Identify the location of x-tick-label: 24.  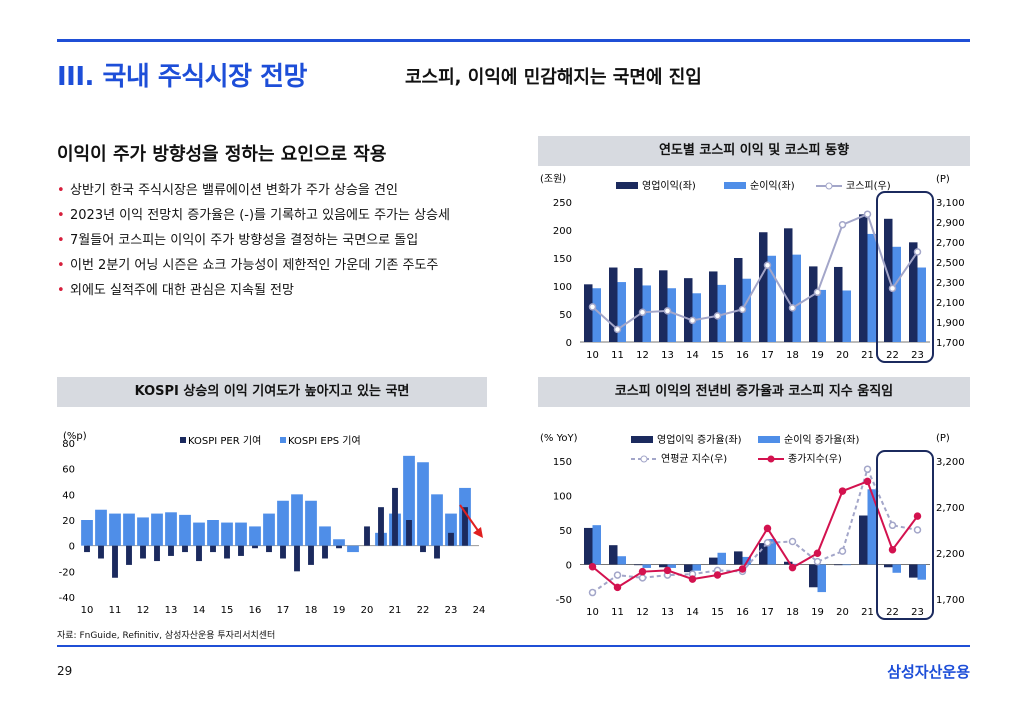
(479, 610).